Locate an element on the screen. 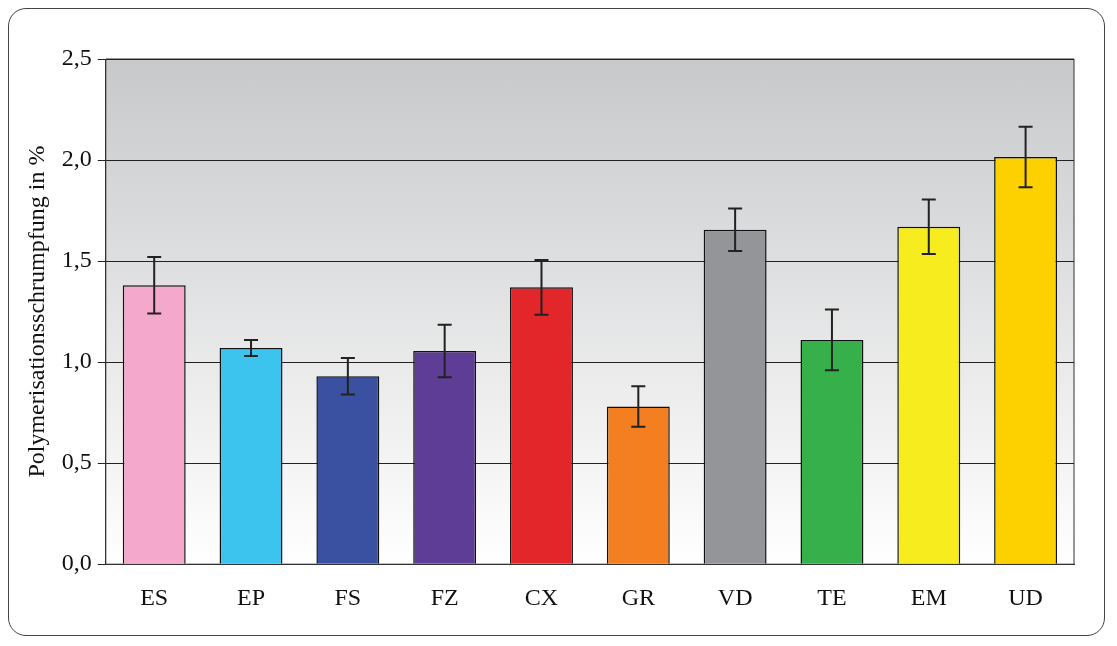 The width and height of the screenshot is (1117, 646). x-tick-label: ES is located at coordinates (154, 596).